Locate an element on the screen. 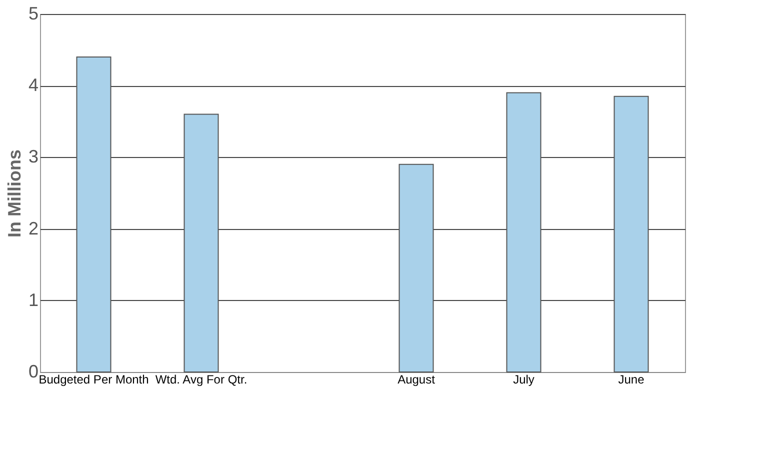 This screenshot has height=451, width=769. y-axis-title: In Millions is located at coordinates (14, 194).